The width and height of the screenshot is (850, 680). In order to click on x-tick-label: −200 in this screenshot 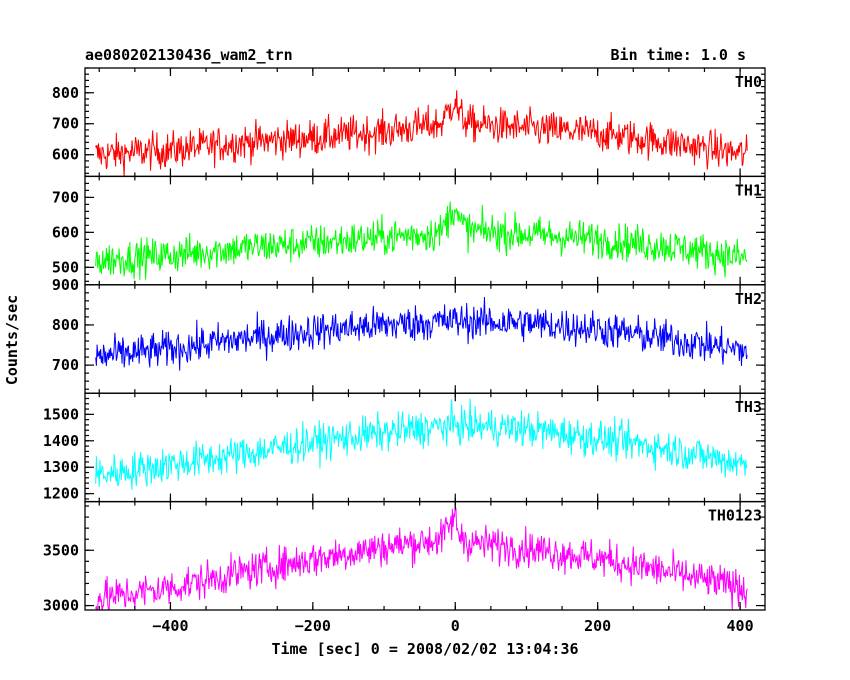, I will do `click(313, 626)`.